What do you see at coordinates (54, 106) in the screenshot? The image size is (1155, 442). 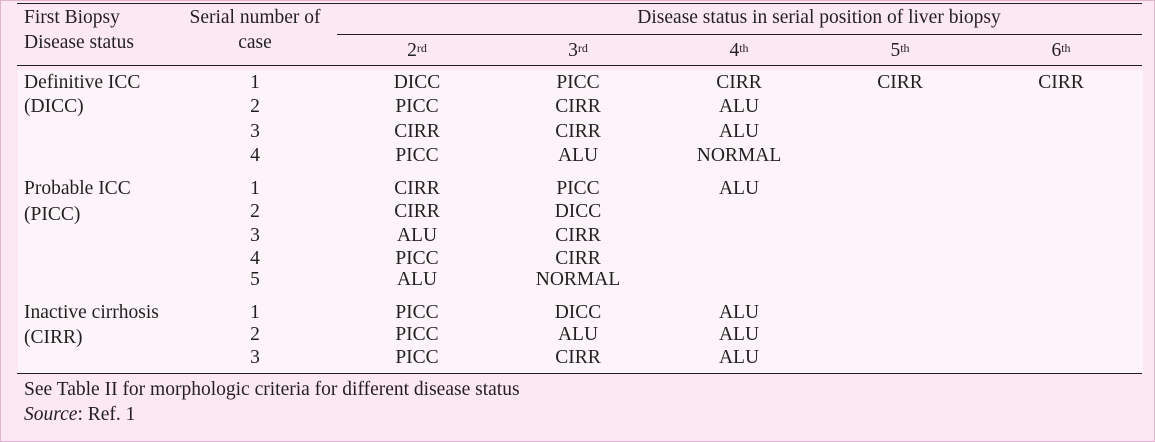 I see `group-label: (DICC)` at bounding box center [54, 106].